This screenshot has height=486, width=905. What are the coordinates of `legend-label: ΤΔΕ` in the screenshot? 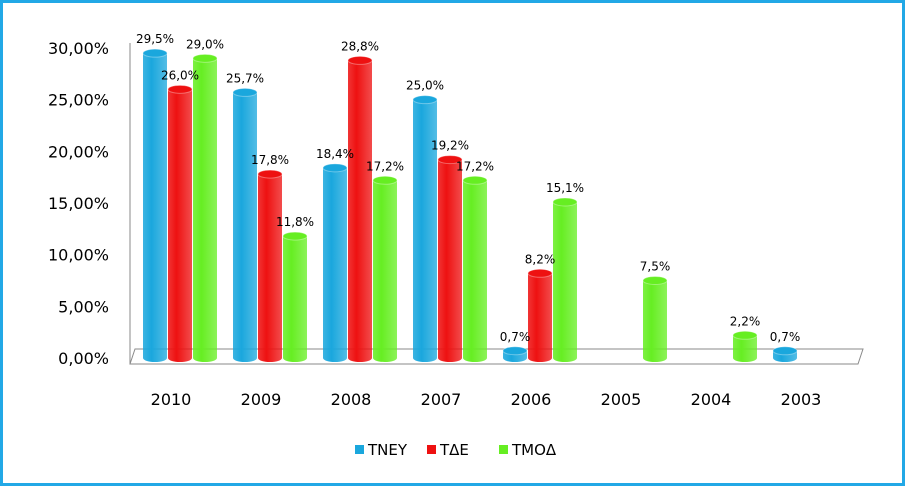 It's located at (454, 450).